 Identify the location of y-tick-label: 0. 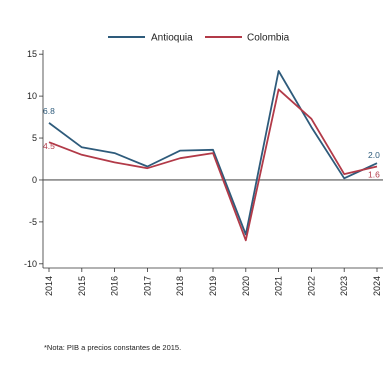
(34, 180).